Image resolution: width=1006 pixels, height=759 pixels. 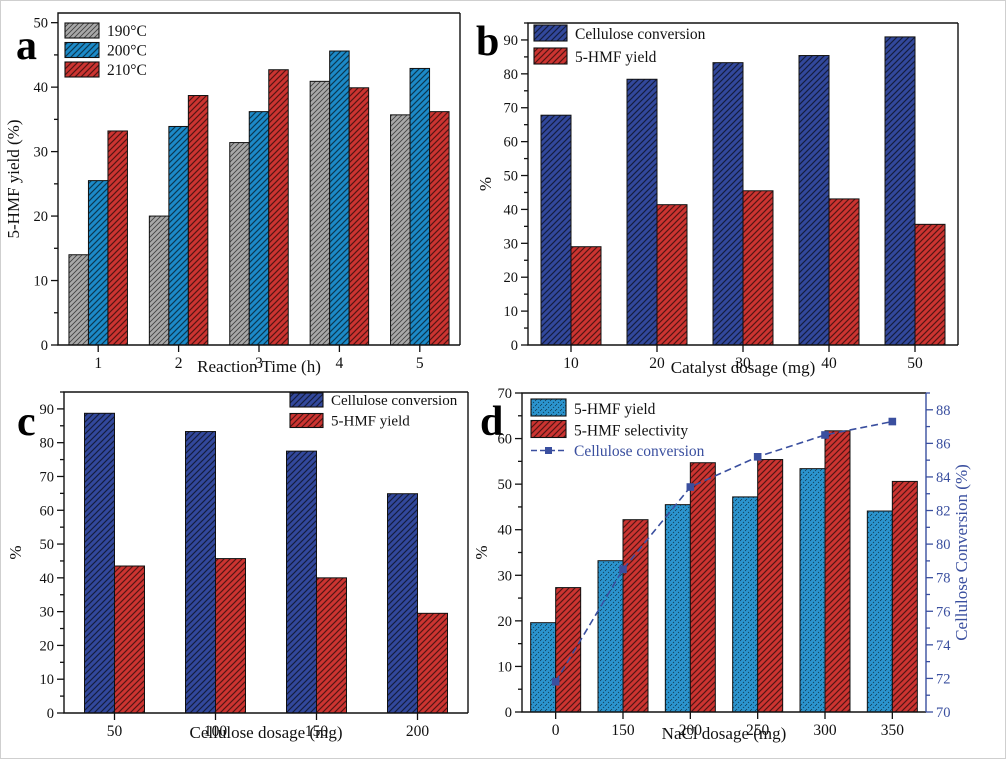 I want to click on bars-cellulose-conversion, so click(x=251, y=563).